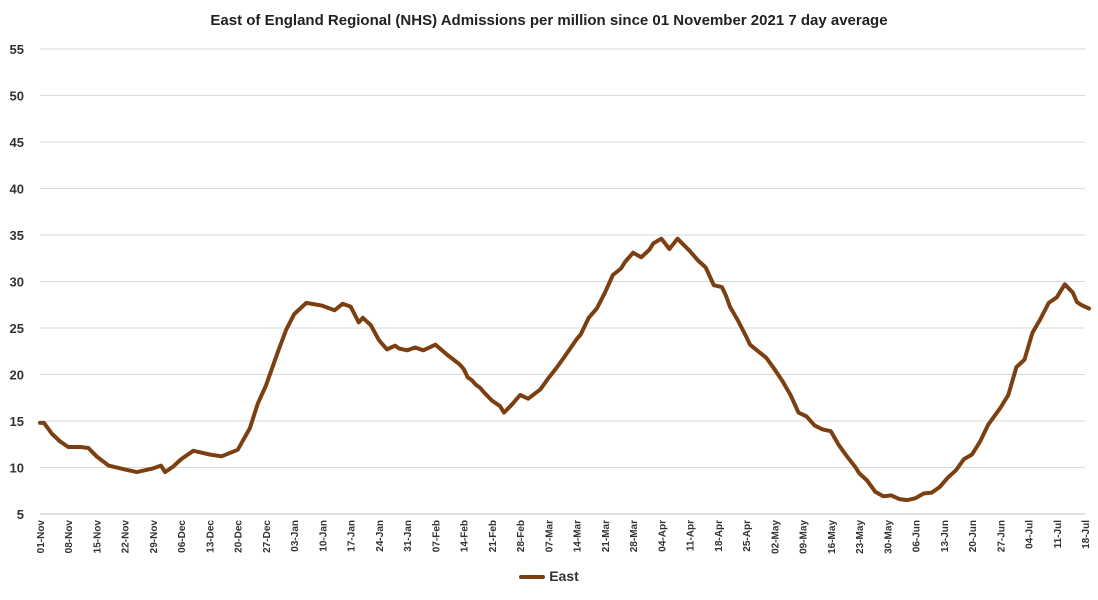 This screenshot has width=1098, height=600. What do you see at coordinates (41, 537) in the screenshot?
I see `x-tick-label: 01-Nov` at bounding box center [41, 537].